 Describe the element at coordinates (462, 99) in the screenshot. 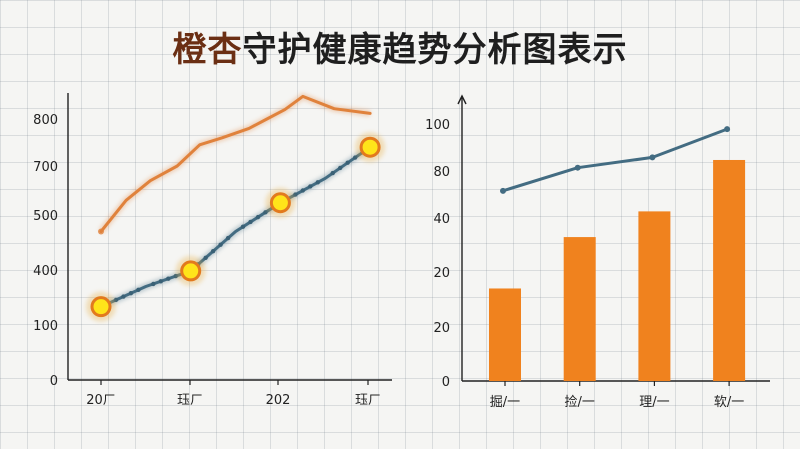

I see `right-y-axis-arrow` at that location.